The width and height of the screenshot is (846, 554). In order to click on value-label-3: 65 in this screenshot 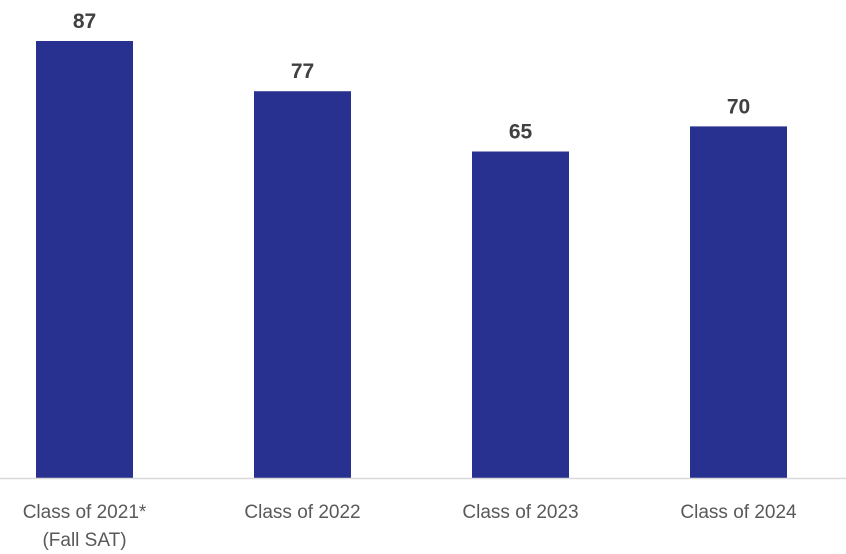, I will do `click(521, 132)`.